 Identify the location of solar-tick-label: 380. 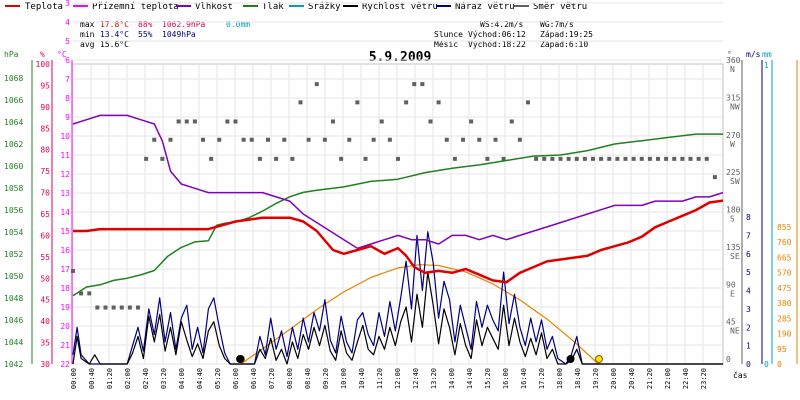
(784, 303).